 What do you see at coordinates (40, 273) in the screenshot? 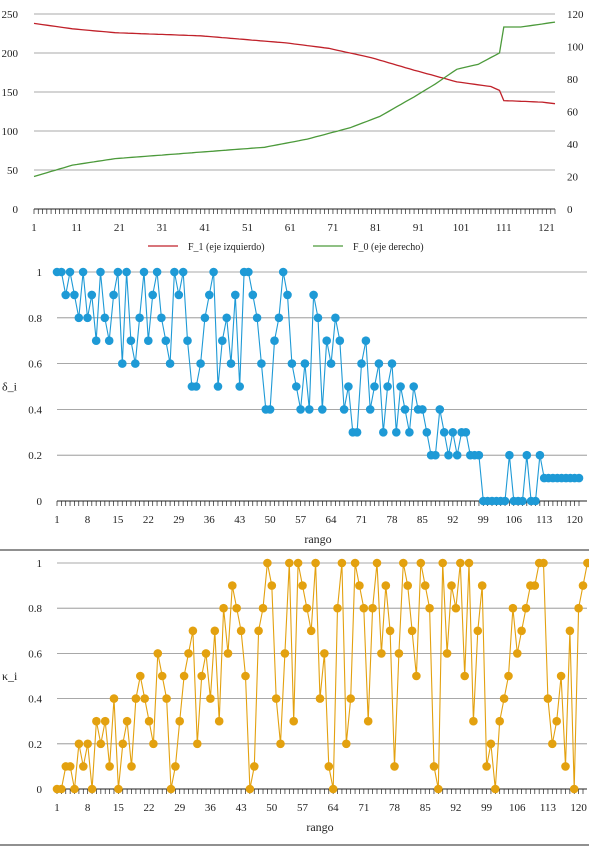
I see `y-tick-label: 1` at bounding box center [40, 273].